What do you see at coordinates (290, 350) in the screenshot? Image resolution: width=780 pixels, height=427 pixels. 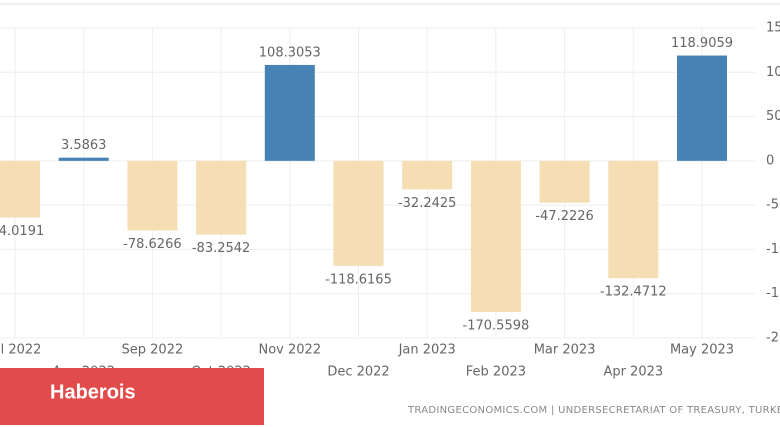 I see `x-tick-label: Nov 2022` at bounding box center [290, 350].